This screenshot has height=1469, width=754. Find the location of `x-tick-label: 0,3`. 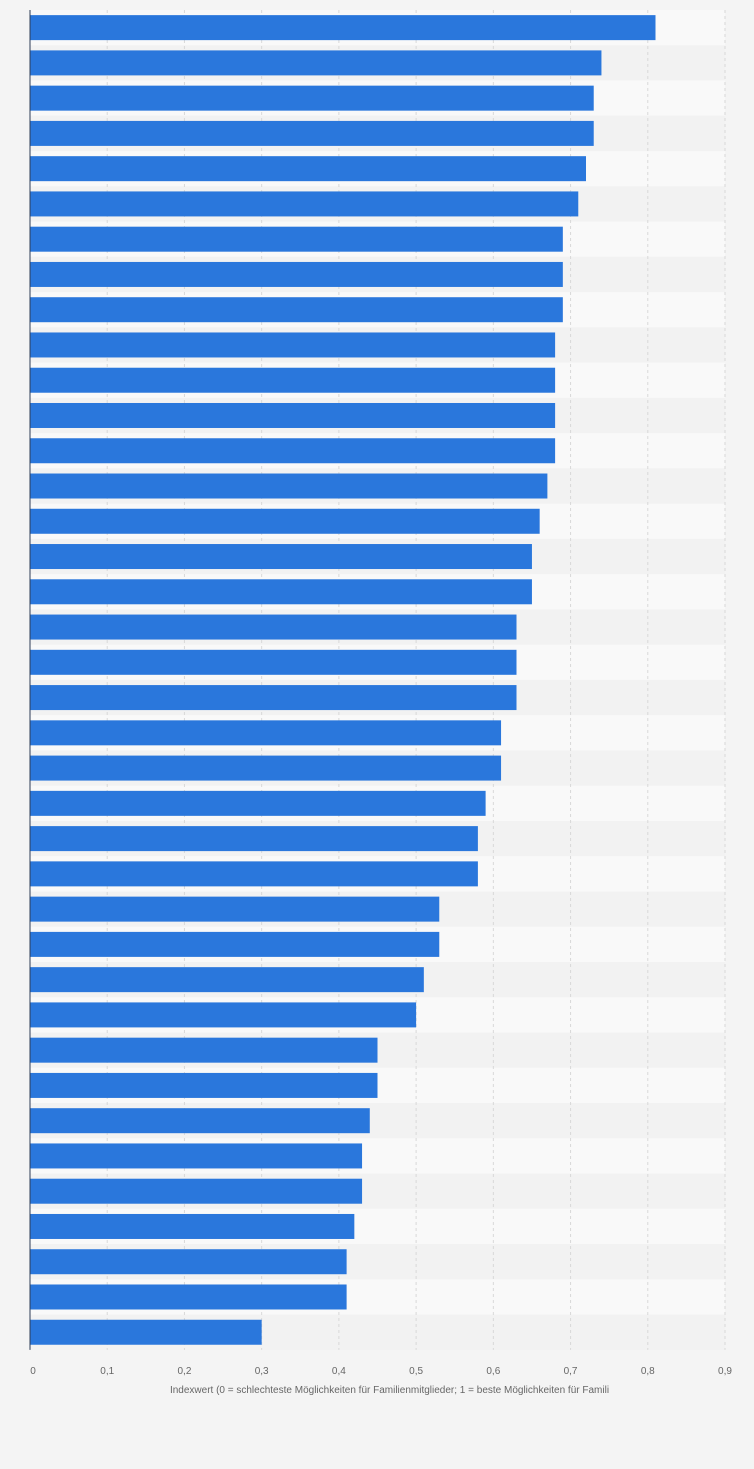

x-tick-label: 0,3 is located at coordinates (262, 1371).